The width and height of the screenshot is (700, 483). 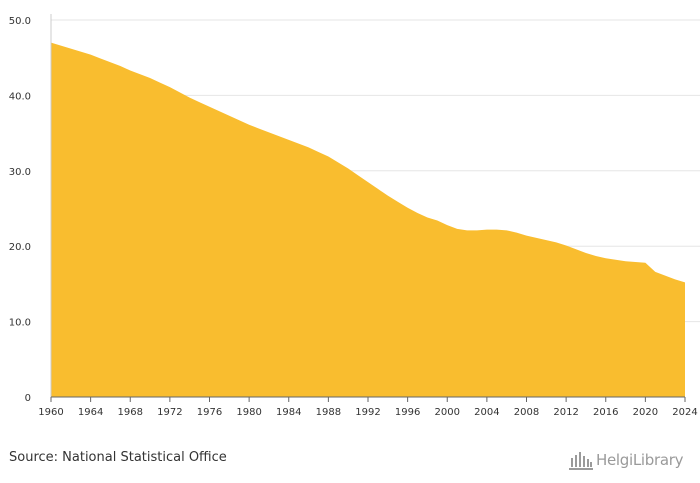 I want to click on x-tick-label: 1984, so click(x=288, y=412).